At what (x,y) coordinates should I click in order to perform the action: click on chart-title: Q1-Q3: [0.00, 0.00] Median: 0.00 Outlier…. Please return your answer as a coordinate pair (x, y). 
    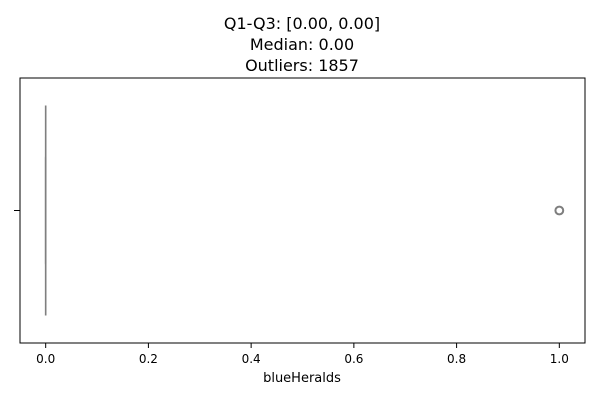
    Looking at the image, I should click on (302, 44).